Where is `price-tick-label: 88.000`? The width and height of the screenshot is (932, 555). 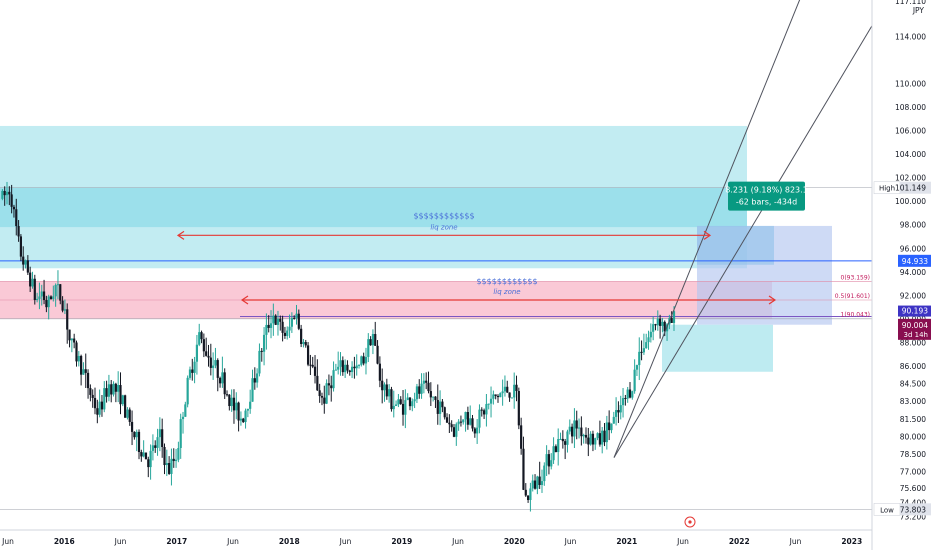 price-tick-label: 88.000 is located at coordinates (913, 342).